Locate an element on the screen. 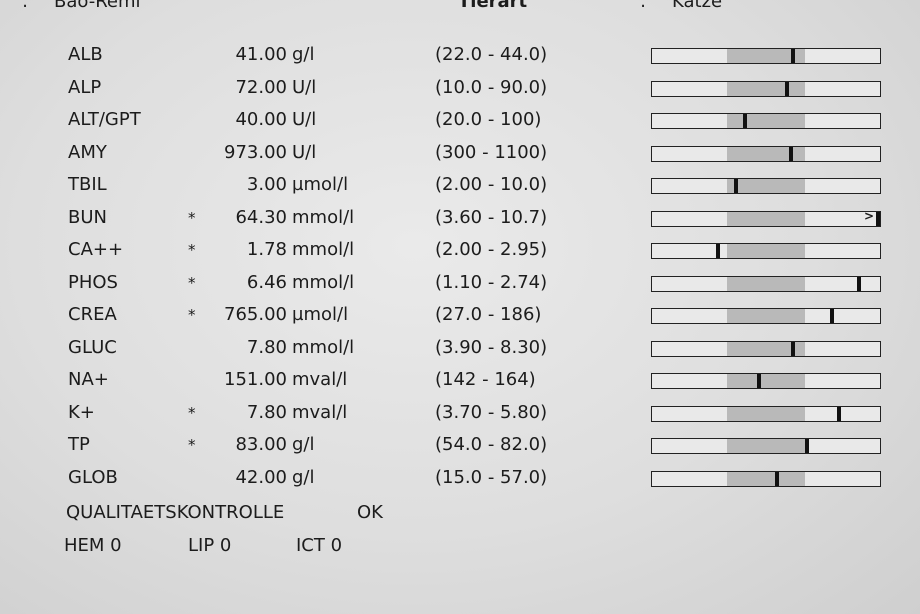  result-row: CA++ * 1.78 mmol/l (2.00 - 2.95) is located at coordinates (460, 253).